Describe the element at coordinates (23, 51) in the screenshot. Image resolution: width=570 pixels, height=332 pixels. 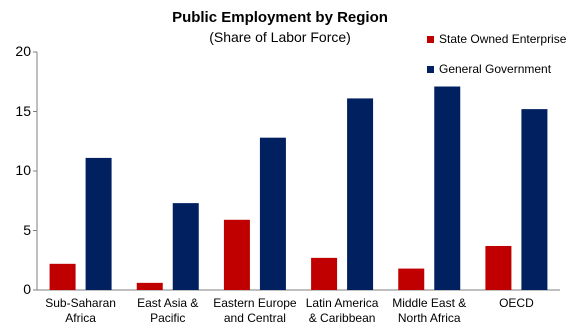
I see `y-tick-label: 20` at that location.